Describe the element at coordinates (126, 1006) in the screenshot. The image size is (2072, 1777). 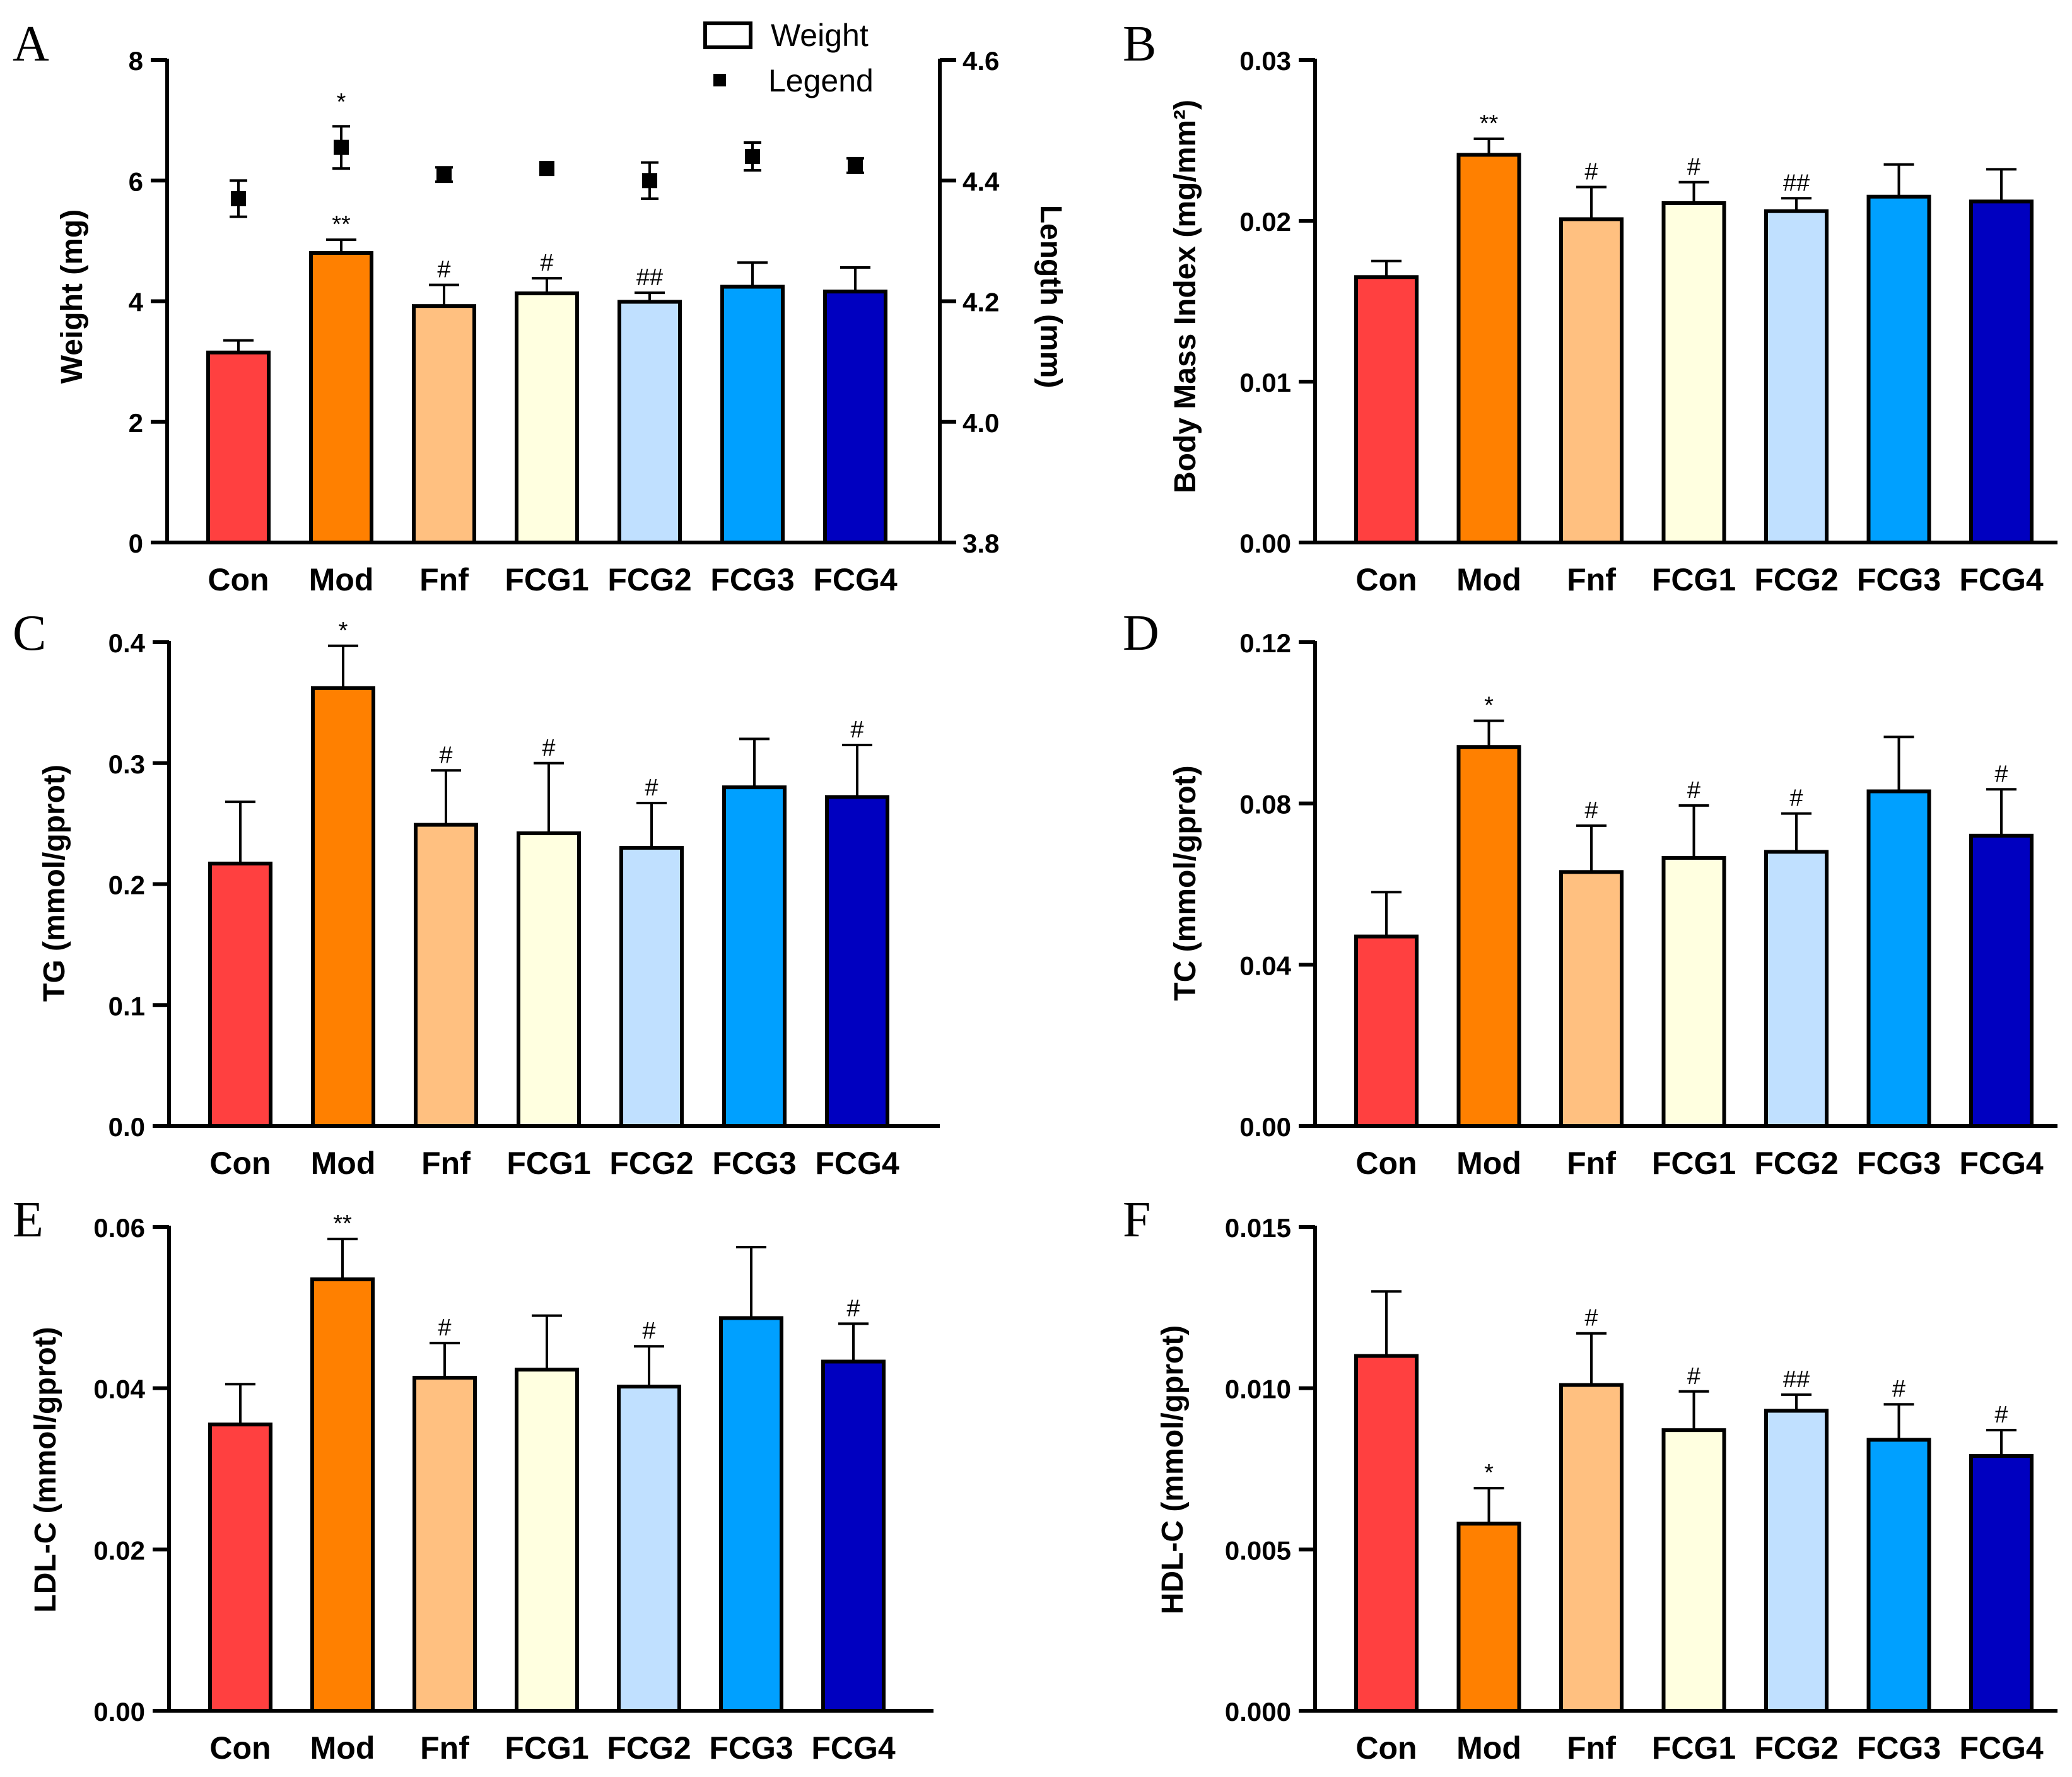
I see `y-tick-label: 0.1` at that location.